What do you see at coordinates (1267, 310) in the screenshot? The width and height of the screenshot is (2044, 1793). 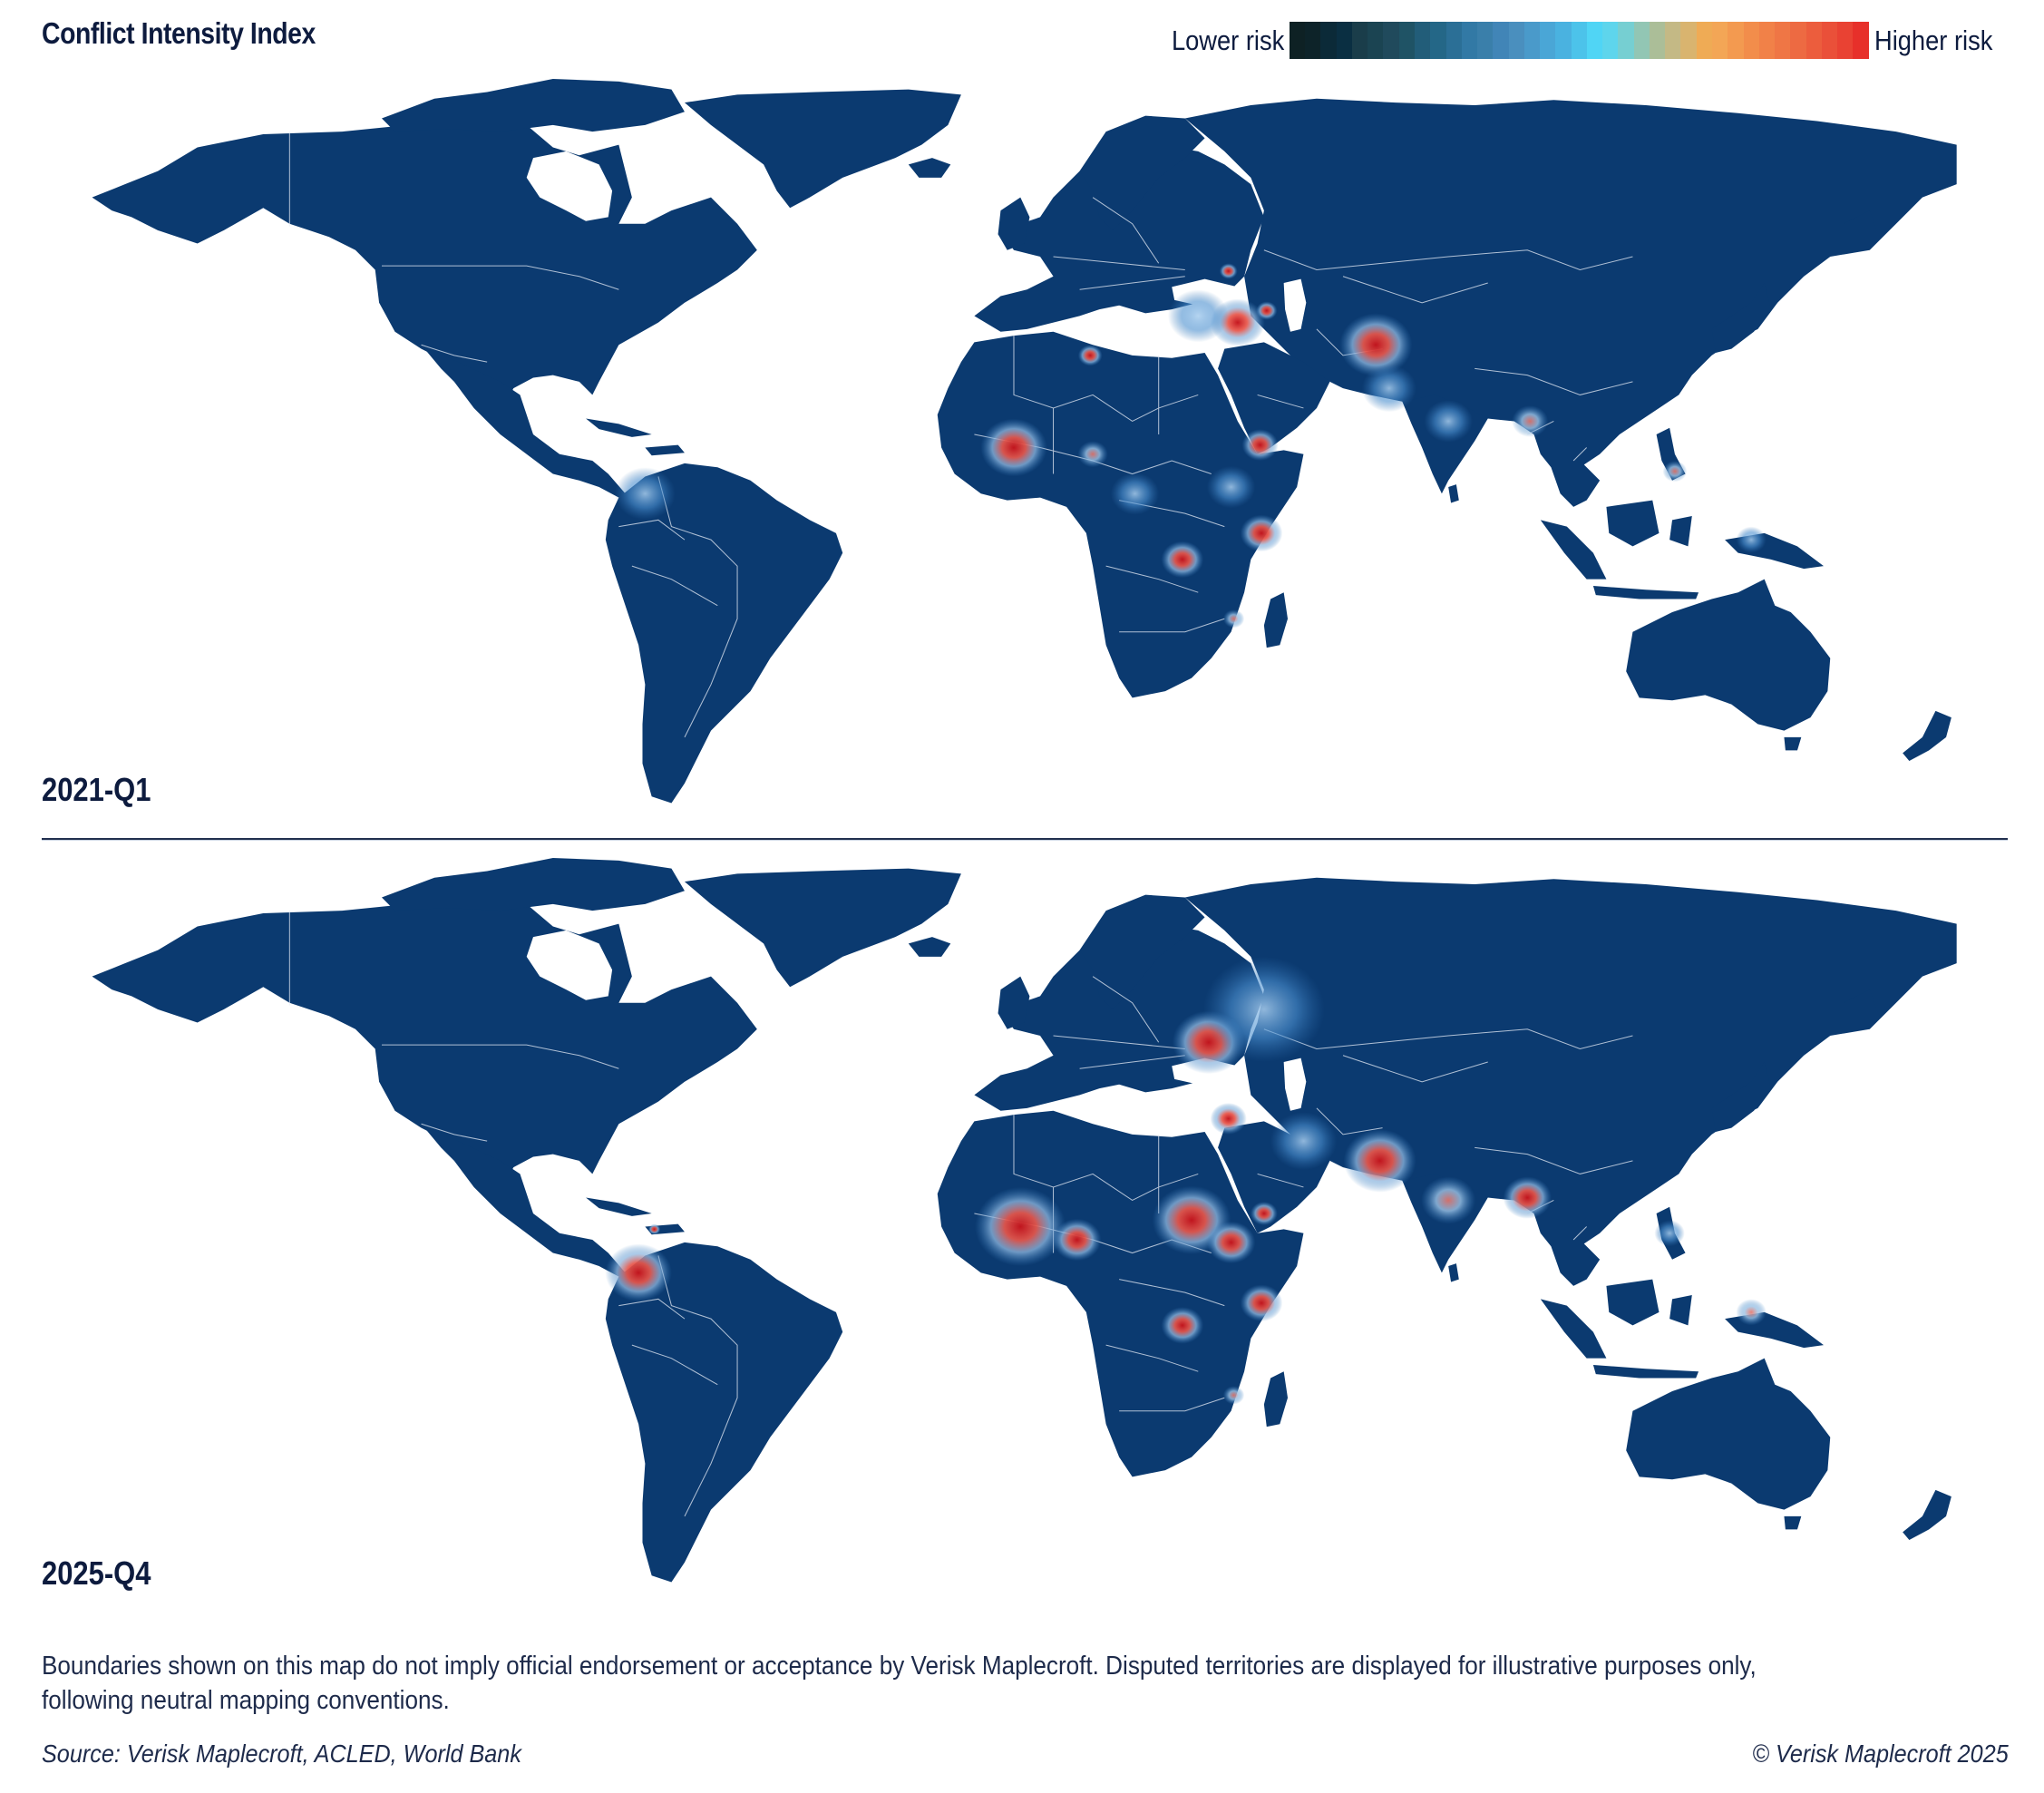 I see `hotspot-armenia-azerbaijan` at bounding box center [1267, 310].